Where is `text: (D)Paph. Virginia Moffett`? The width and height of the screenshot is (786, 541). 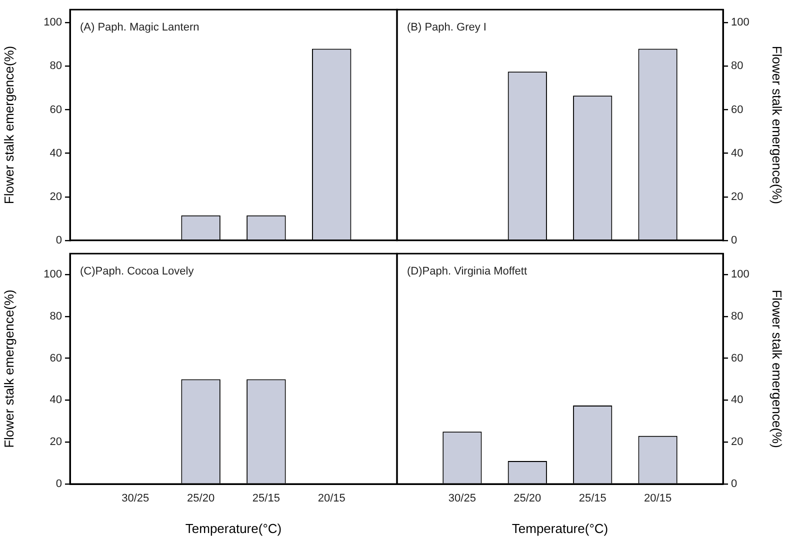
text: (D)Paph. Virginia Moffett is located at coordinates (467, 272).